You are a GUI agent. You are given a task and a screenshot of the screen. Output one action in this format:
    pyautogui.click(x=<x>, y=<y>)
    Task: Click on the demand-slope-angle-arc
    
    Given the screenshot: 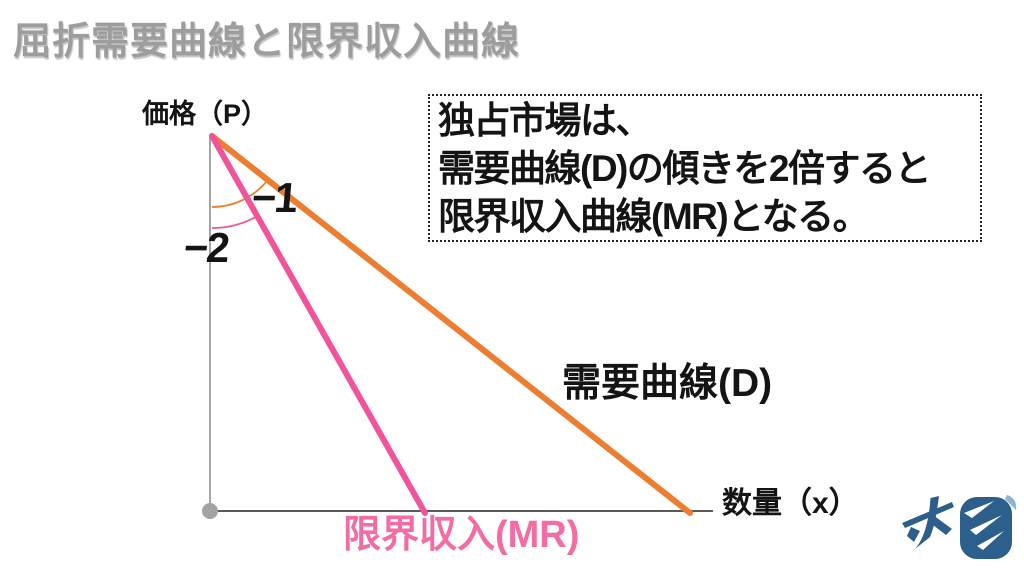 What is the action you would take?
    pyautogui.click(x=240, y=193)
    